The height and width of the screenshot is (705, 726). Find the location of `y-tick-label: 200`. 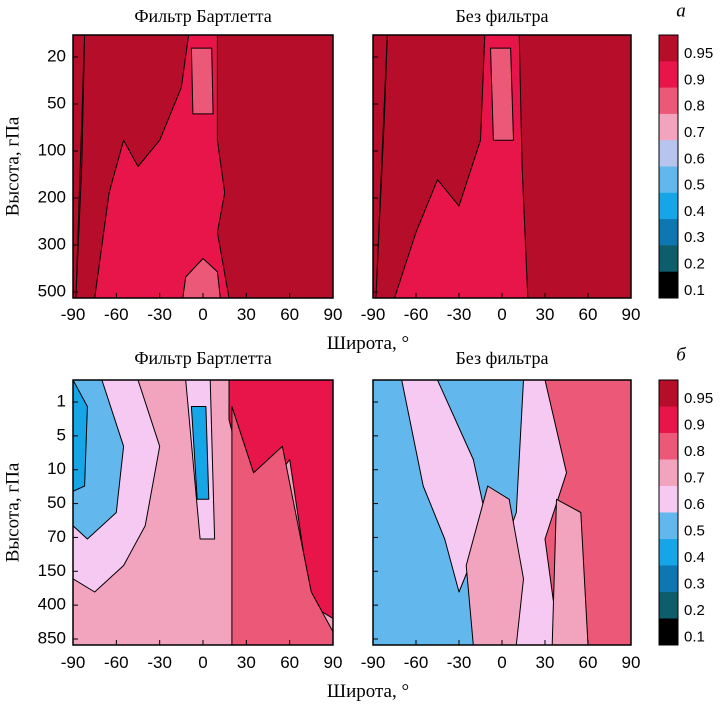

y-tick-label: 200 is located at coordinates (52, 196).